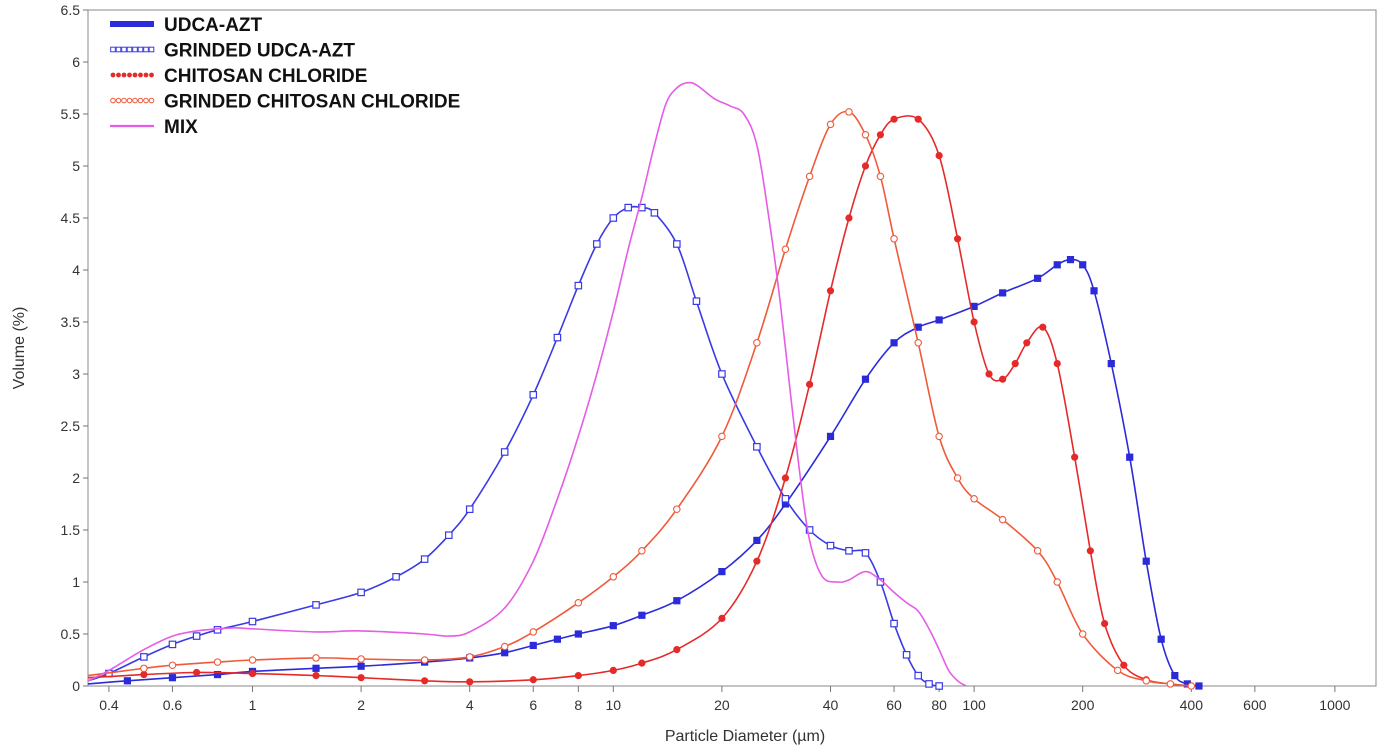 The image size is (1383, 754). Describe the element at coordinates (71, 530) in the screenshot. I see `y-tick-label: 1.5` at that location.